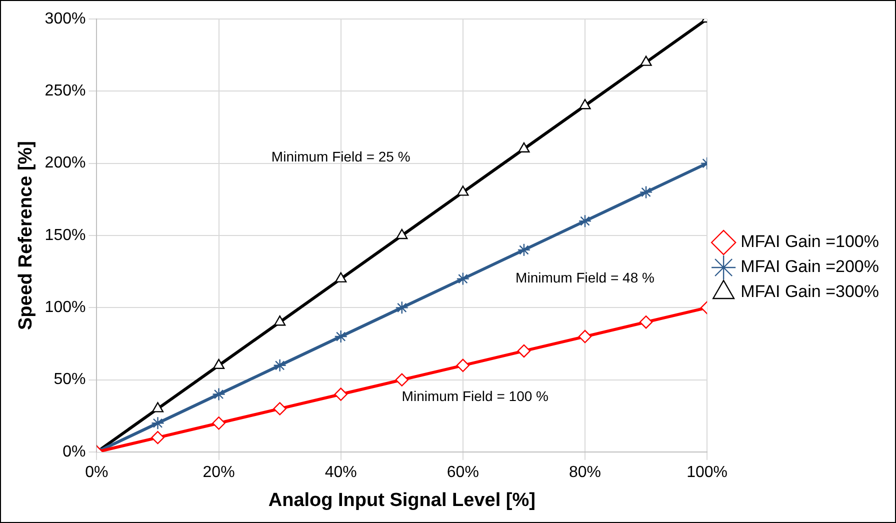 The height and width of the screenshot is (523, 896). What do you see at coordinates (70, 379) in the screenshot?
I see `y-tick-label: 50%` at bounding box center [70, 379].